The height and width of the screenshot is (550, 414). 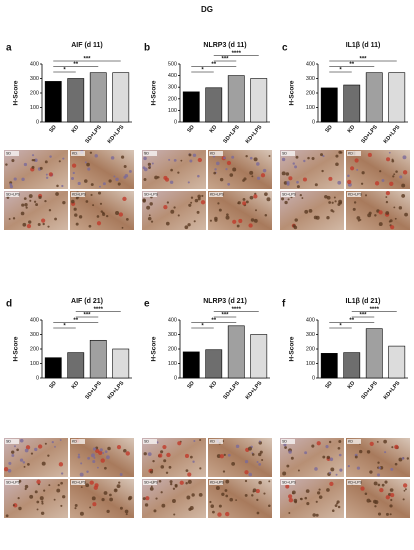 I want to click on micrograph-label: SD, so click(x=8, y=442).